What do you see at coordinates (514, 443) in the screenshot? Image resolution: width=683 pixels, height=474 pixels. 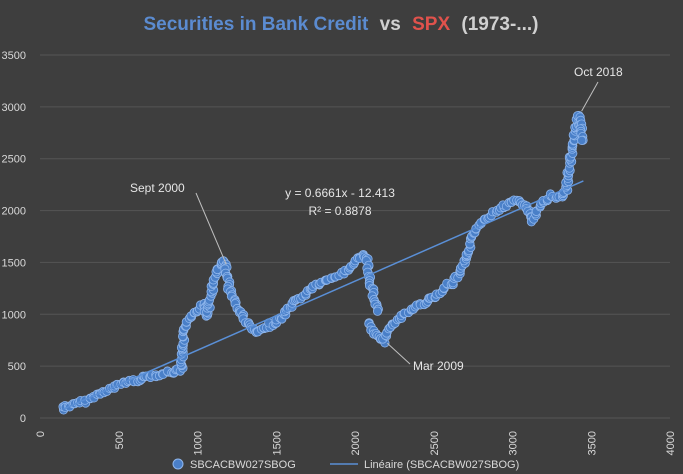 I see `x-tick-label-3000: 3000` at bounding box center [514, 443].